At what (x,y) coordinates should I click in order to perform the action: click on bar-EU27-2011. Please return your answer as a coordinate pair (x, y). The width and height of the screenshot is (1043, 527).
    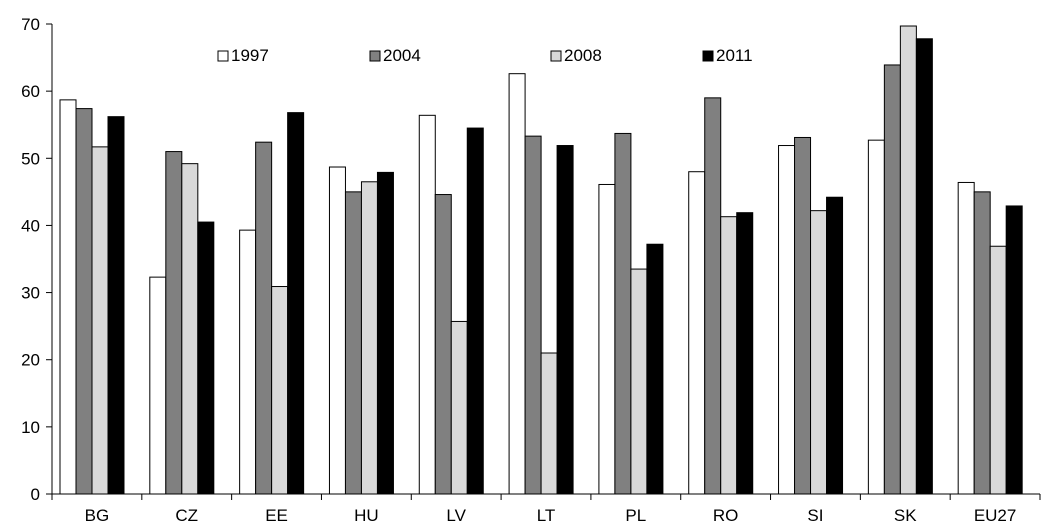
    Looking at the image, I should click on (1014, 350).